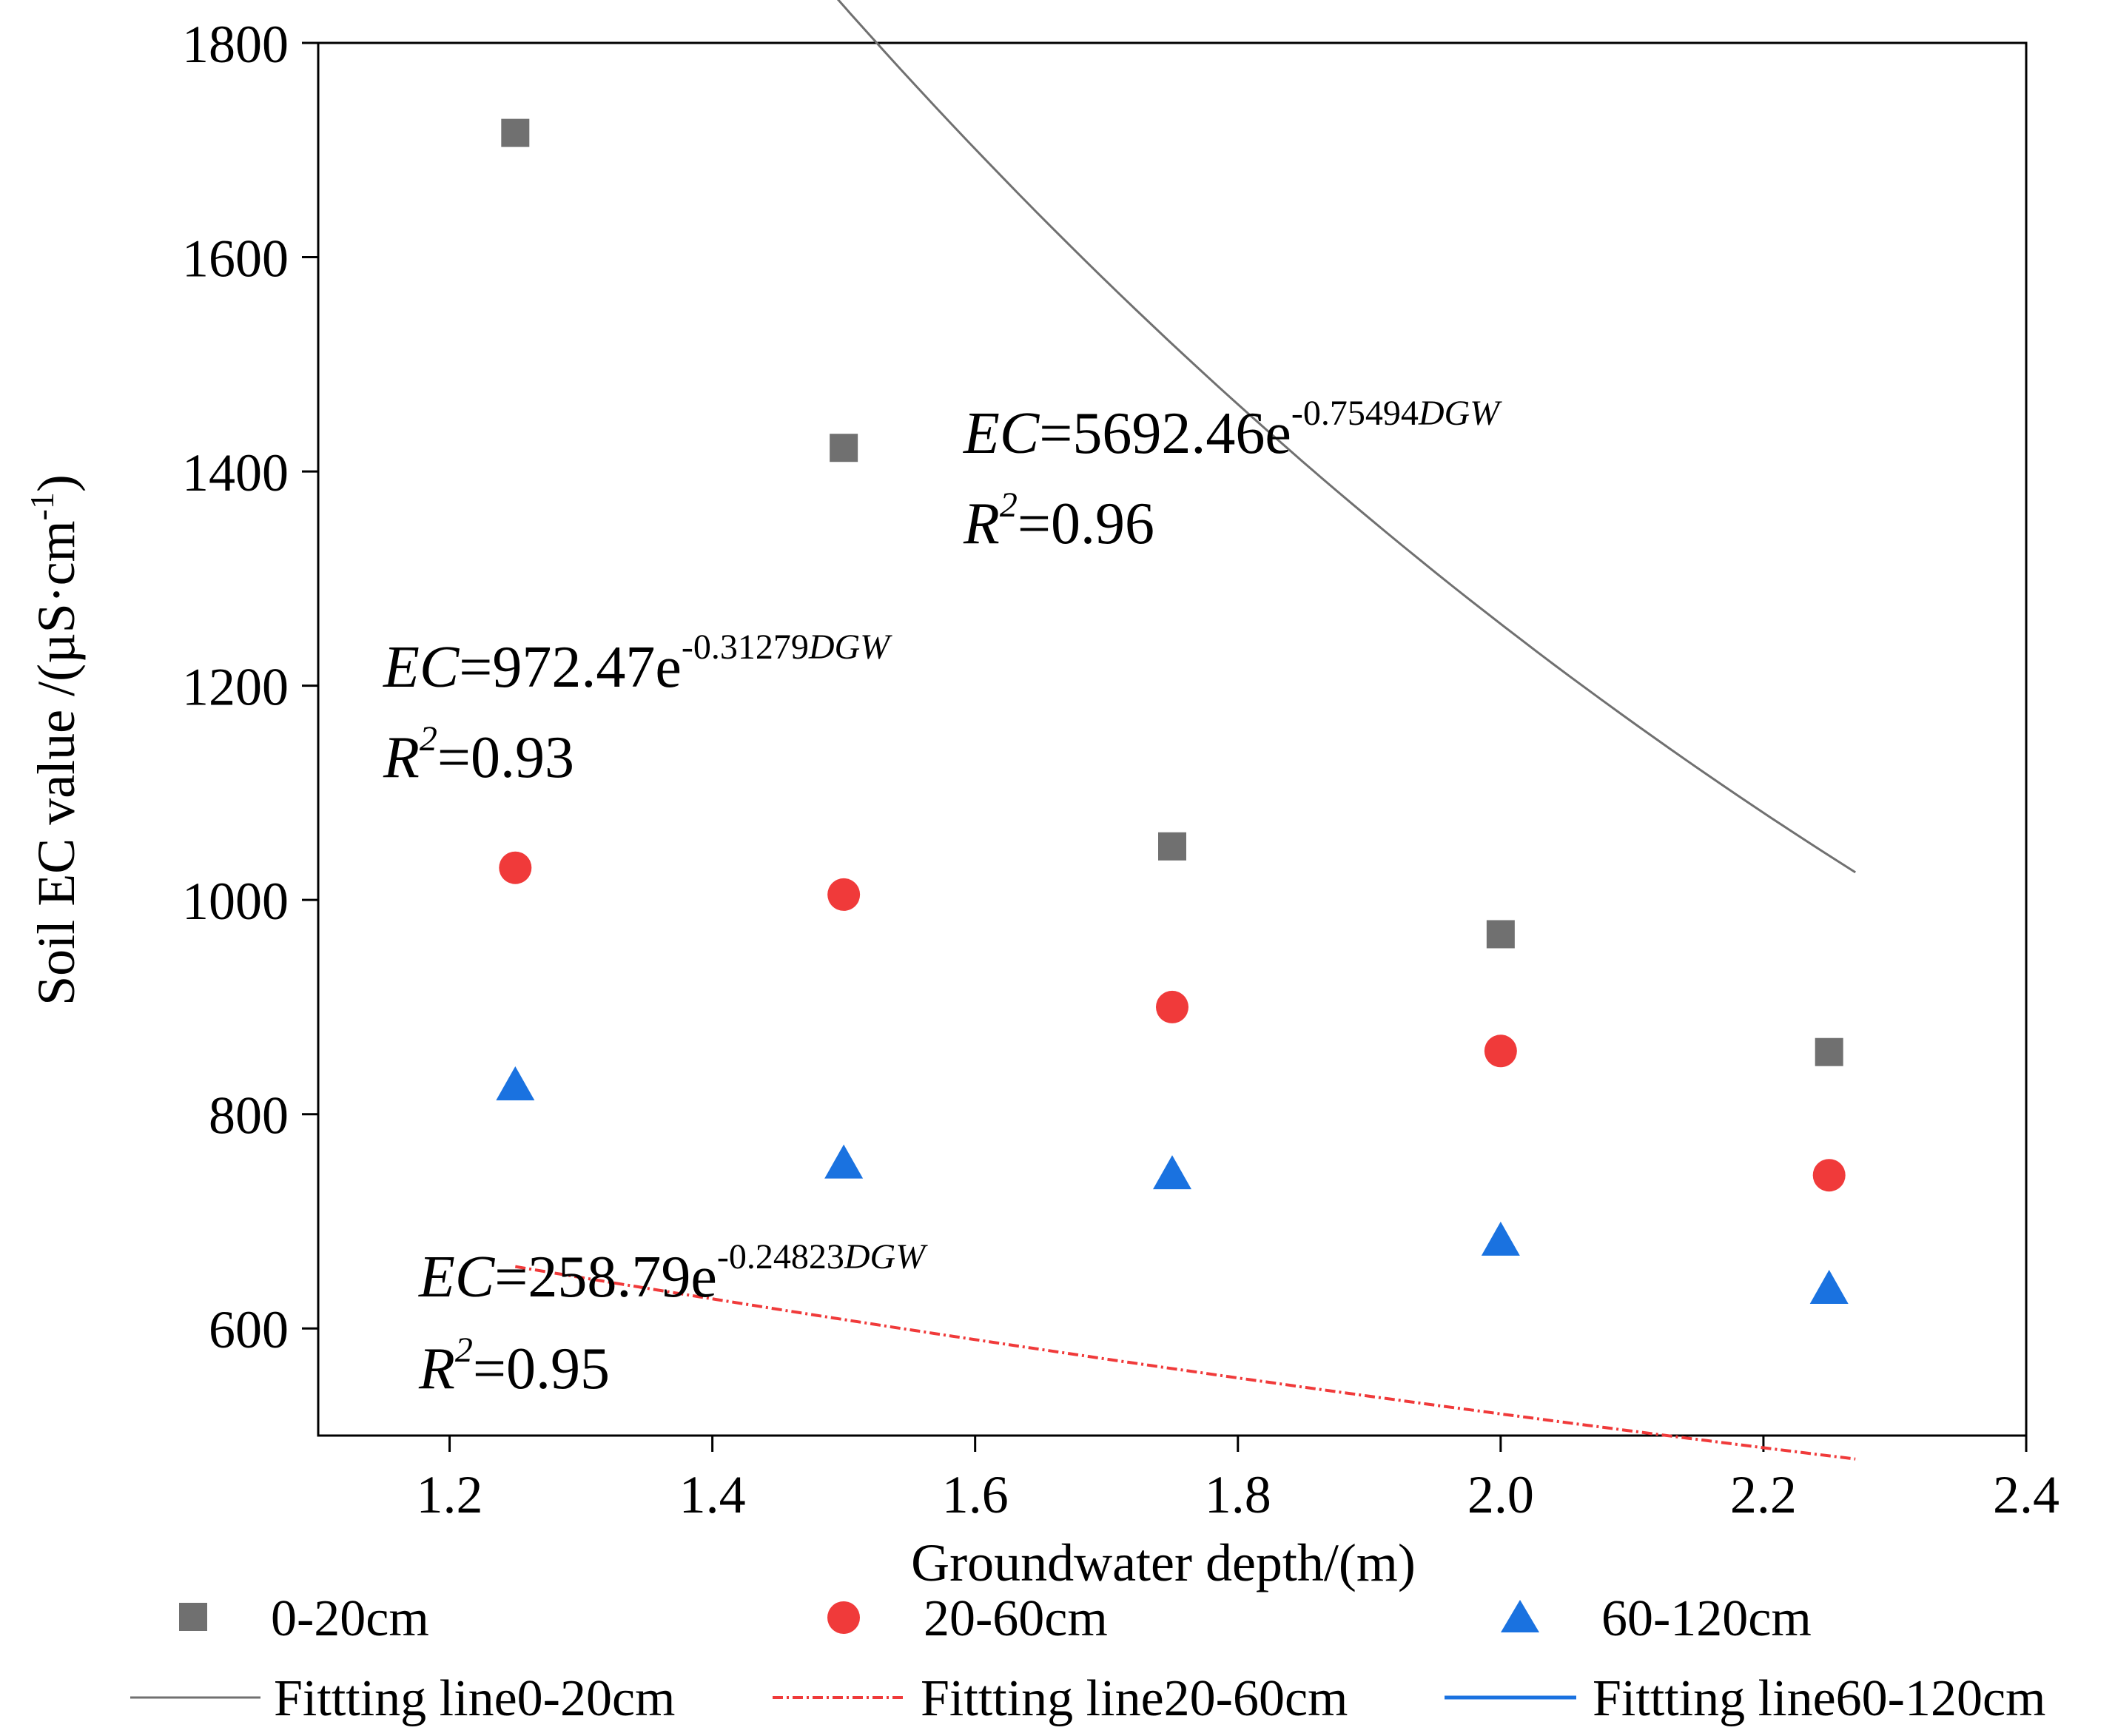 This screenshot has width=2115, height=1736. Describe the element at coordinates (235, 901) in the screenshot. I see `y-tick-label: 1000` at that location.